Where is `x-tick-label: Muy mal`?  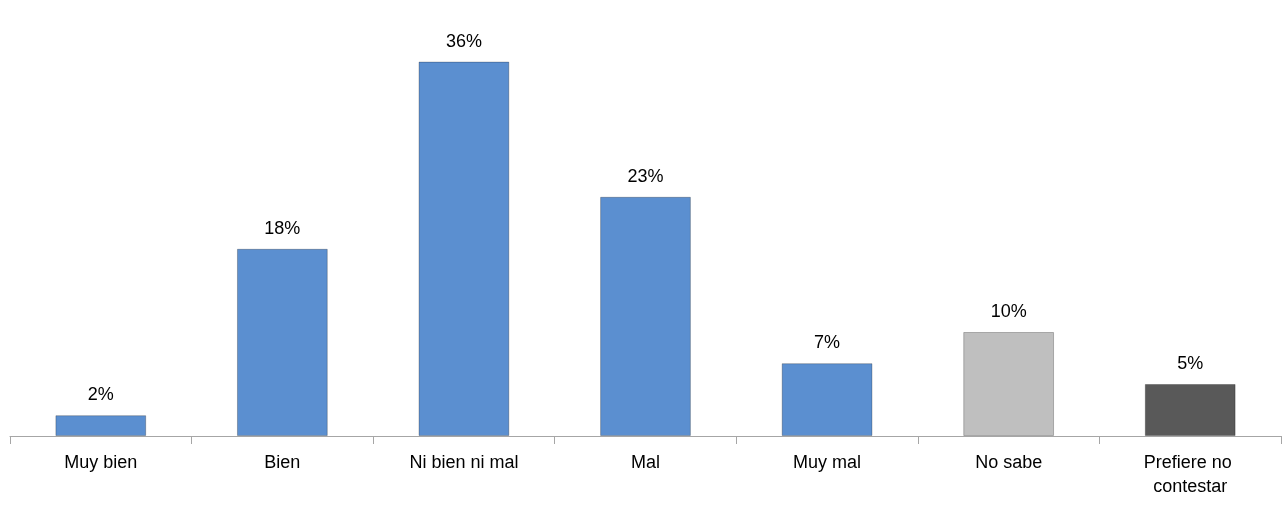
x-tick-label: Muy mal is located at coordinates (827, 462).